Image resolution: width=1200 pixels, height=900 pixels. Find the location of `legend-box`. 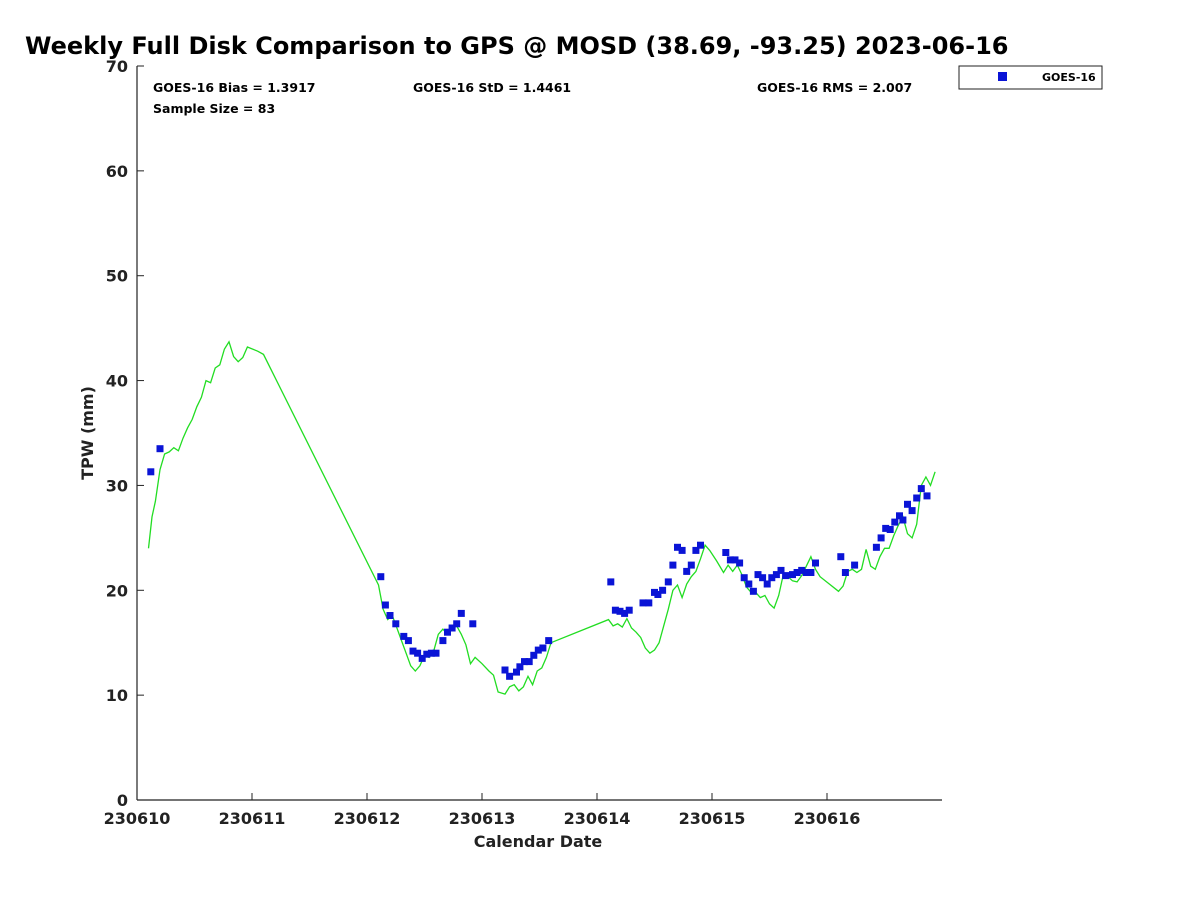

legend-box is located at coordinates (1030, 77).